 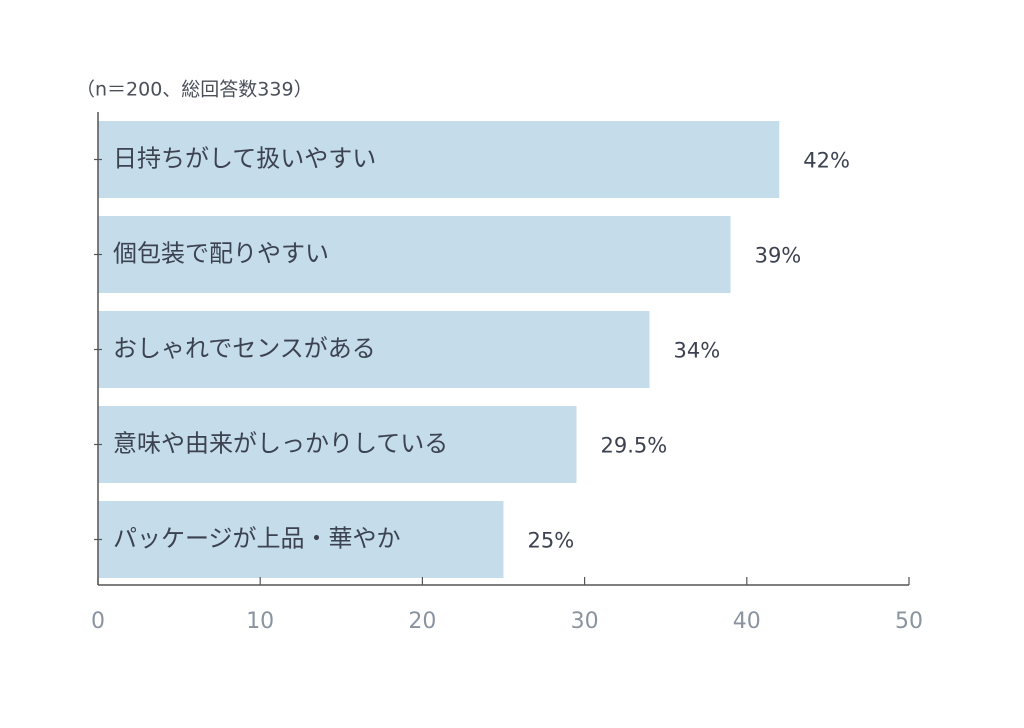 I want to click on category-label: パッケージが上品・華やか, so click(x=257, y=539).